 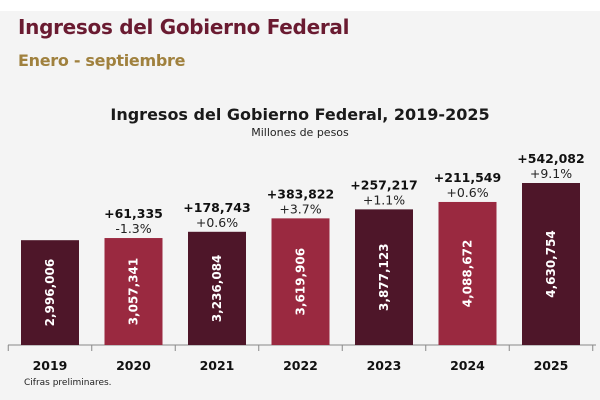 I want to click on year-label: 2023, so click(x=384, y=365).